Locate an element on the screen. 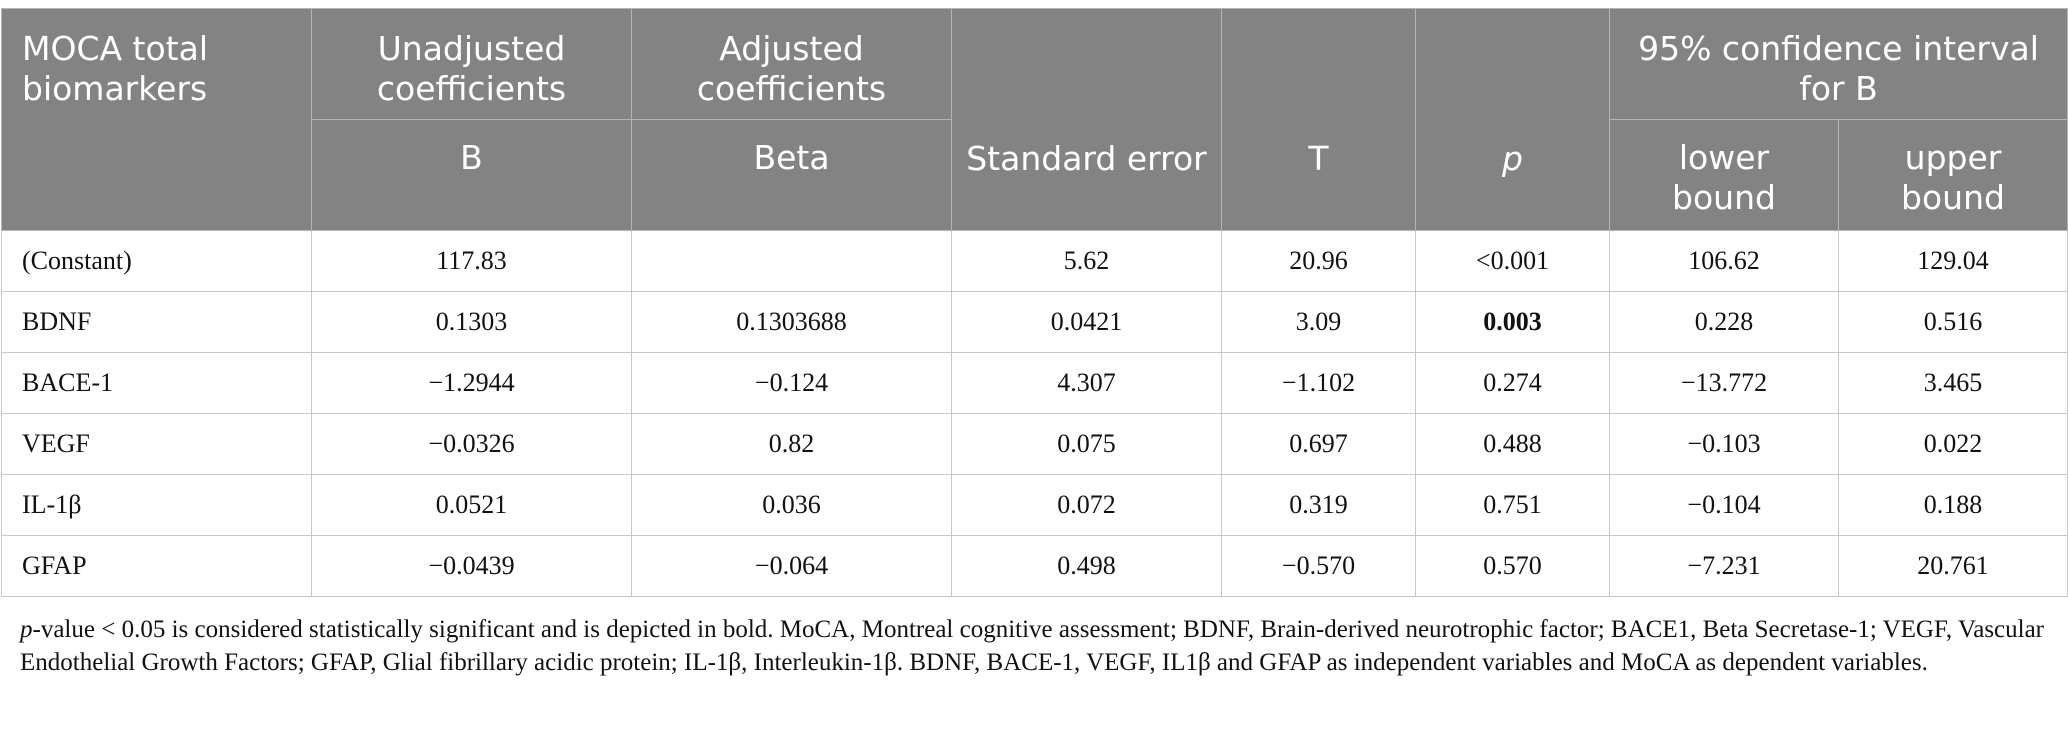 This screenshot has height=731, width=2068. footnote-p-italic: p is located at coordinates (26, 629).